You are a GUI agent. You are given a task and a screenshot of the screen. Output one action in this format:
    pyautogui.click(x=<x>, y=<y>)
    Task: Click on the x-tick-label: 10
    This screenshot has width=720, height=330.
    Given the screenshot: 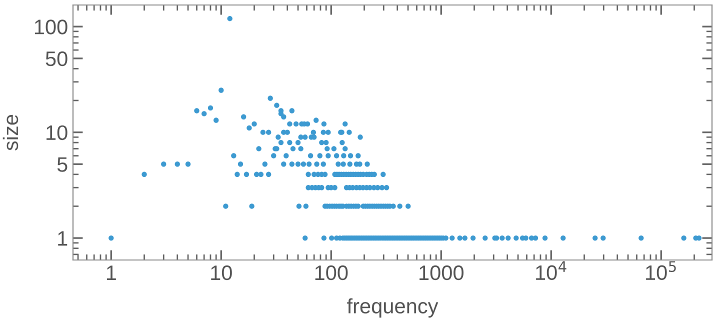 What is the action you would take?
    pyautogui.click(x=221, y=272)
    